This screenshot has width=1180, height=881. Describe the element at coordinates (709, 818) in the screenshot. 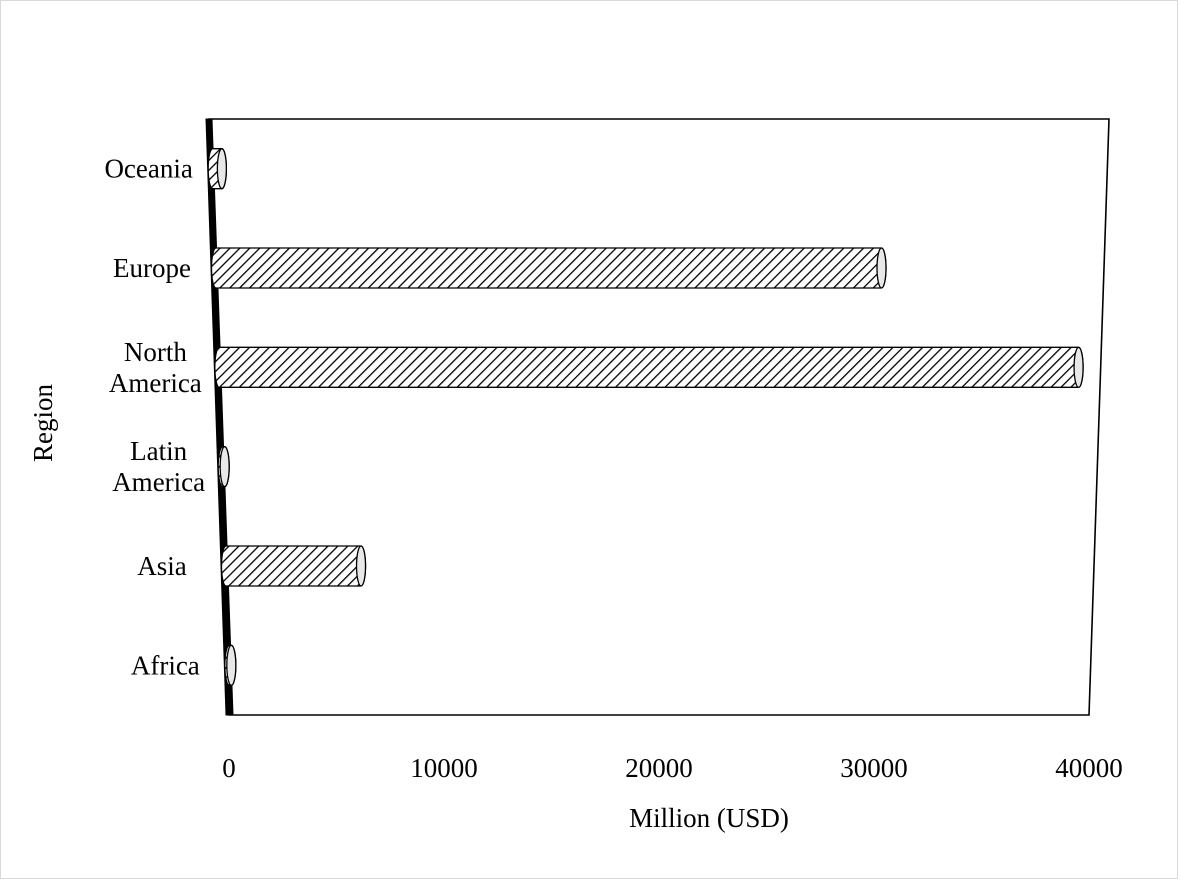

I see `x-axis-title: Million (USD)` at that location.